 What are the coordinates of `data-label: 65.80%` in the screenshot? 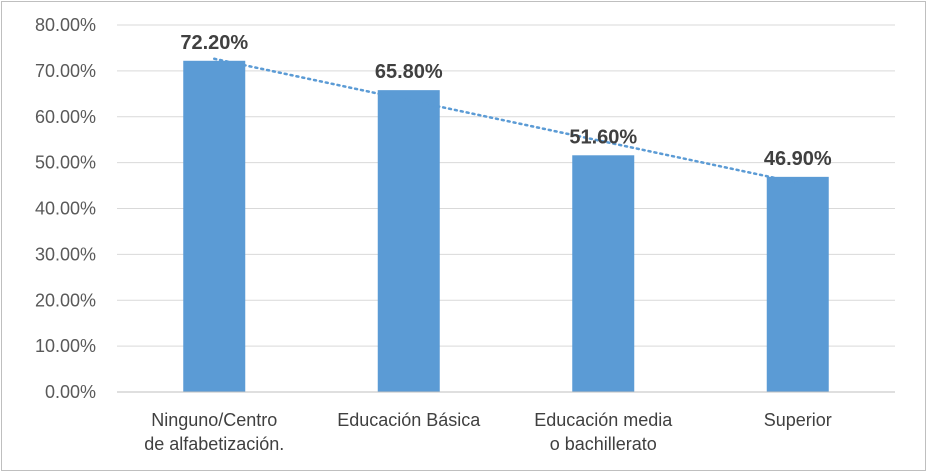 It's located at (409, 72).